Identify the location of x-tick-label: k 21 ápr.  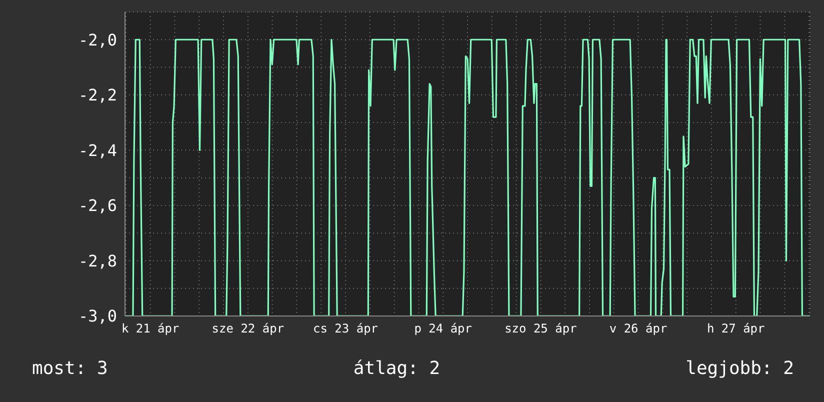
(150, 329).